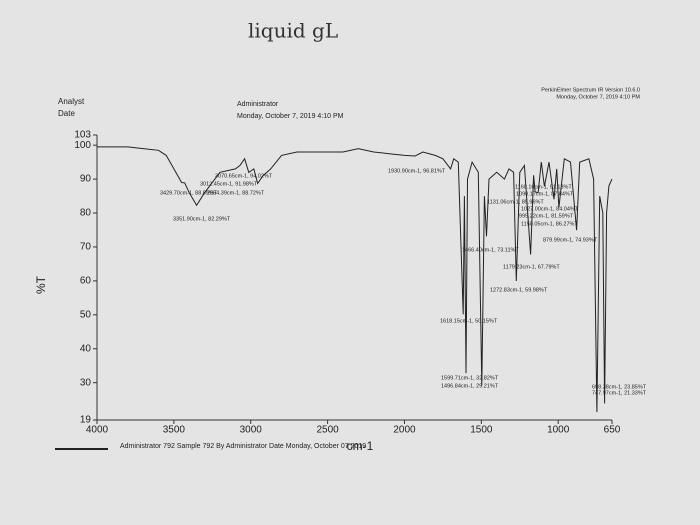 The height and width of the screenshot is (525, 700). What do you see at coordinates (598, 97) in the screenshot?
I see `software-date: Monday, October 7, 2019 4:10 PM` at bounding box center [598, 97].